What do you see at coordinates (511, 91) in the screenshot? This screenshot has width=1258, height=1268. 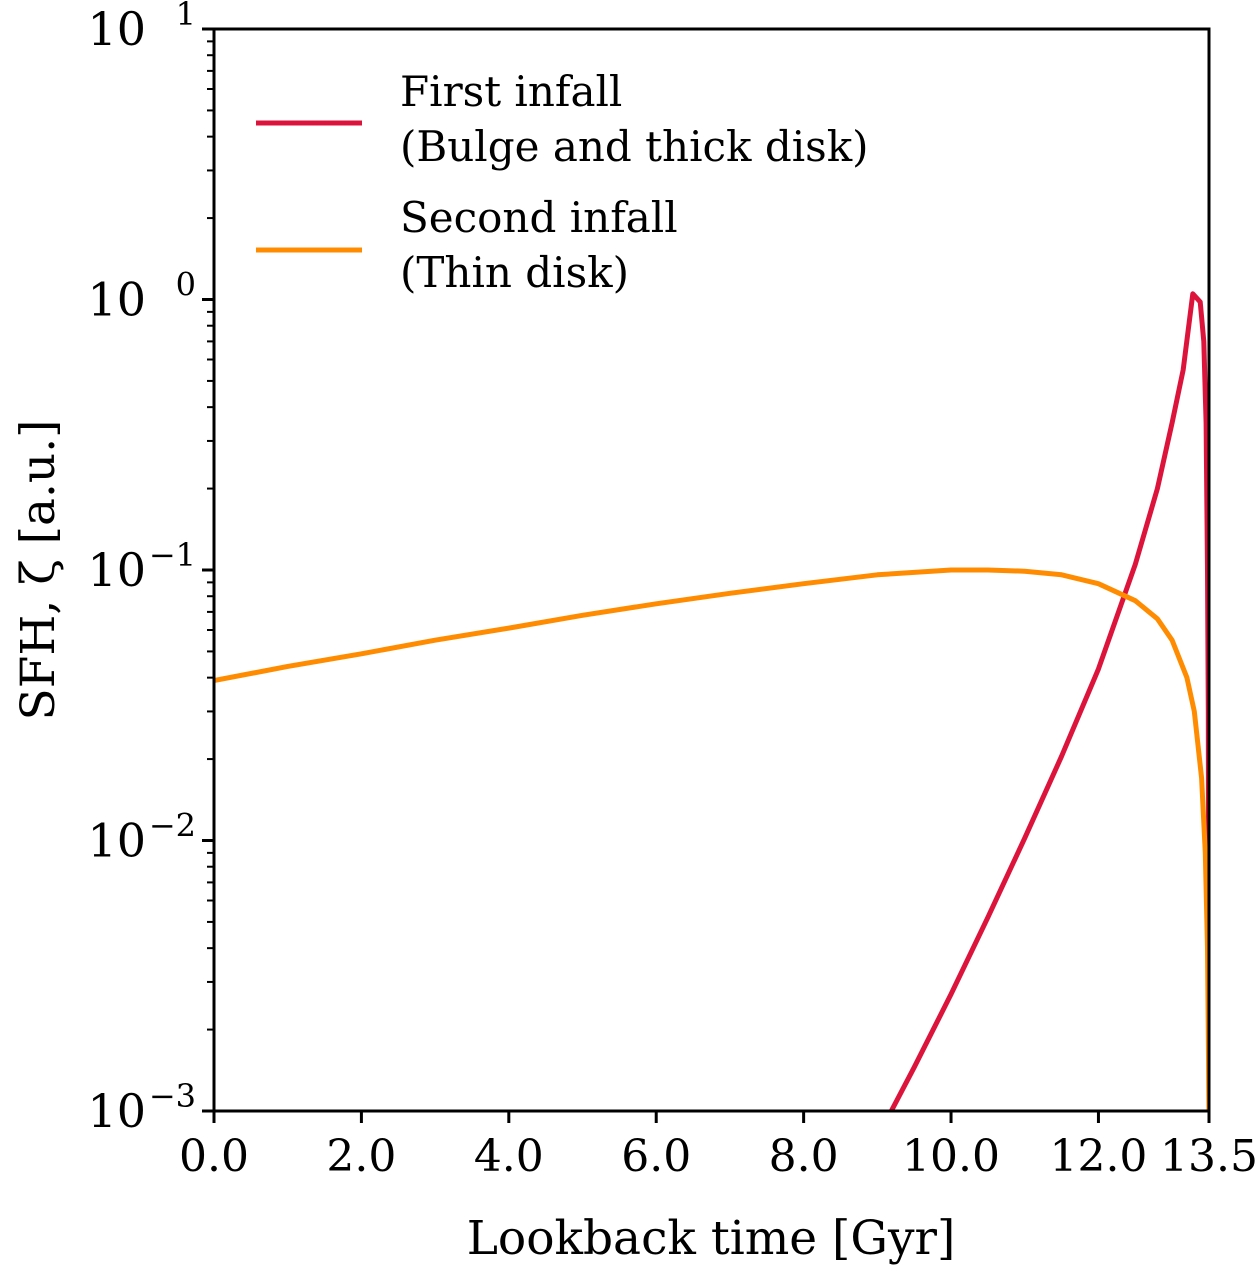 I see `legend-label-0: First infall` at bounding box center [511, 91].